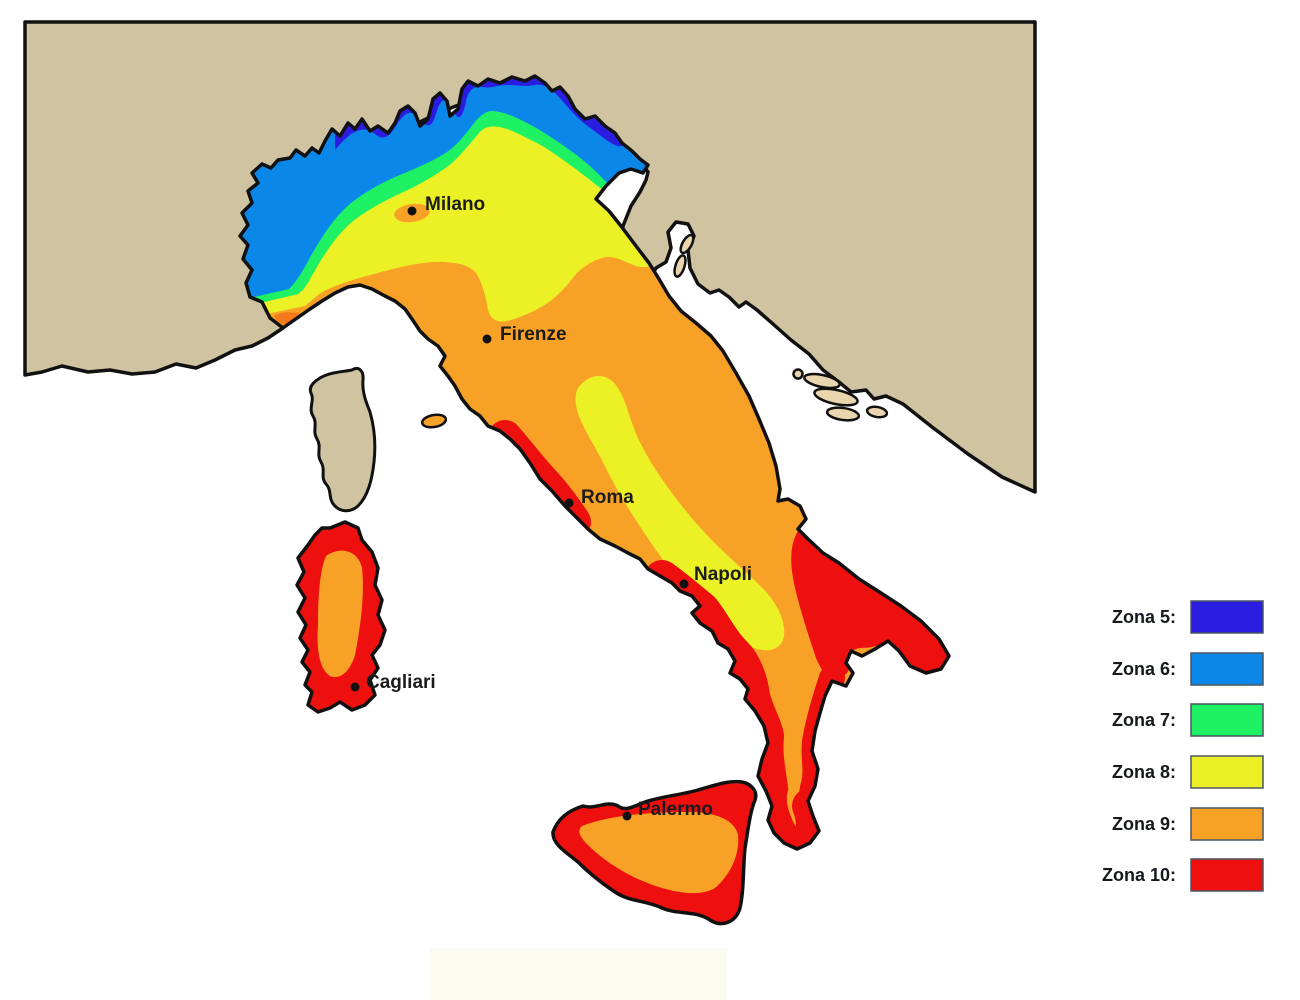 The width and height of the screenshot is (1300, 1000). I want to click on legend-row-zona-8: Zona 8:, so click(1180, 772).